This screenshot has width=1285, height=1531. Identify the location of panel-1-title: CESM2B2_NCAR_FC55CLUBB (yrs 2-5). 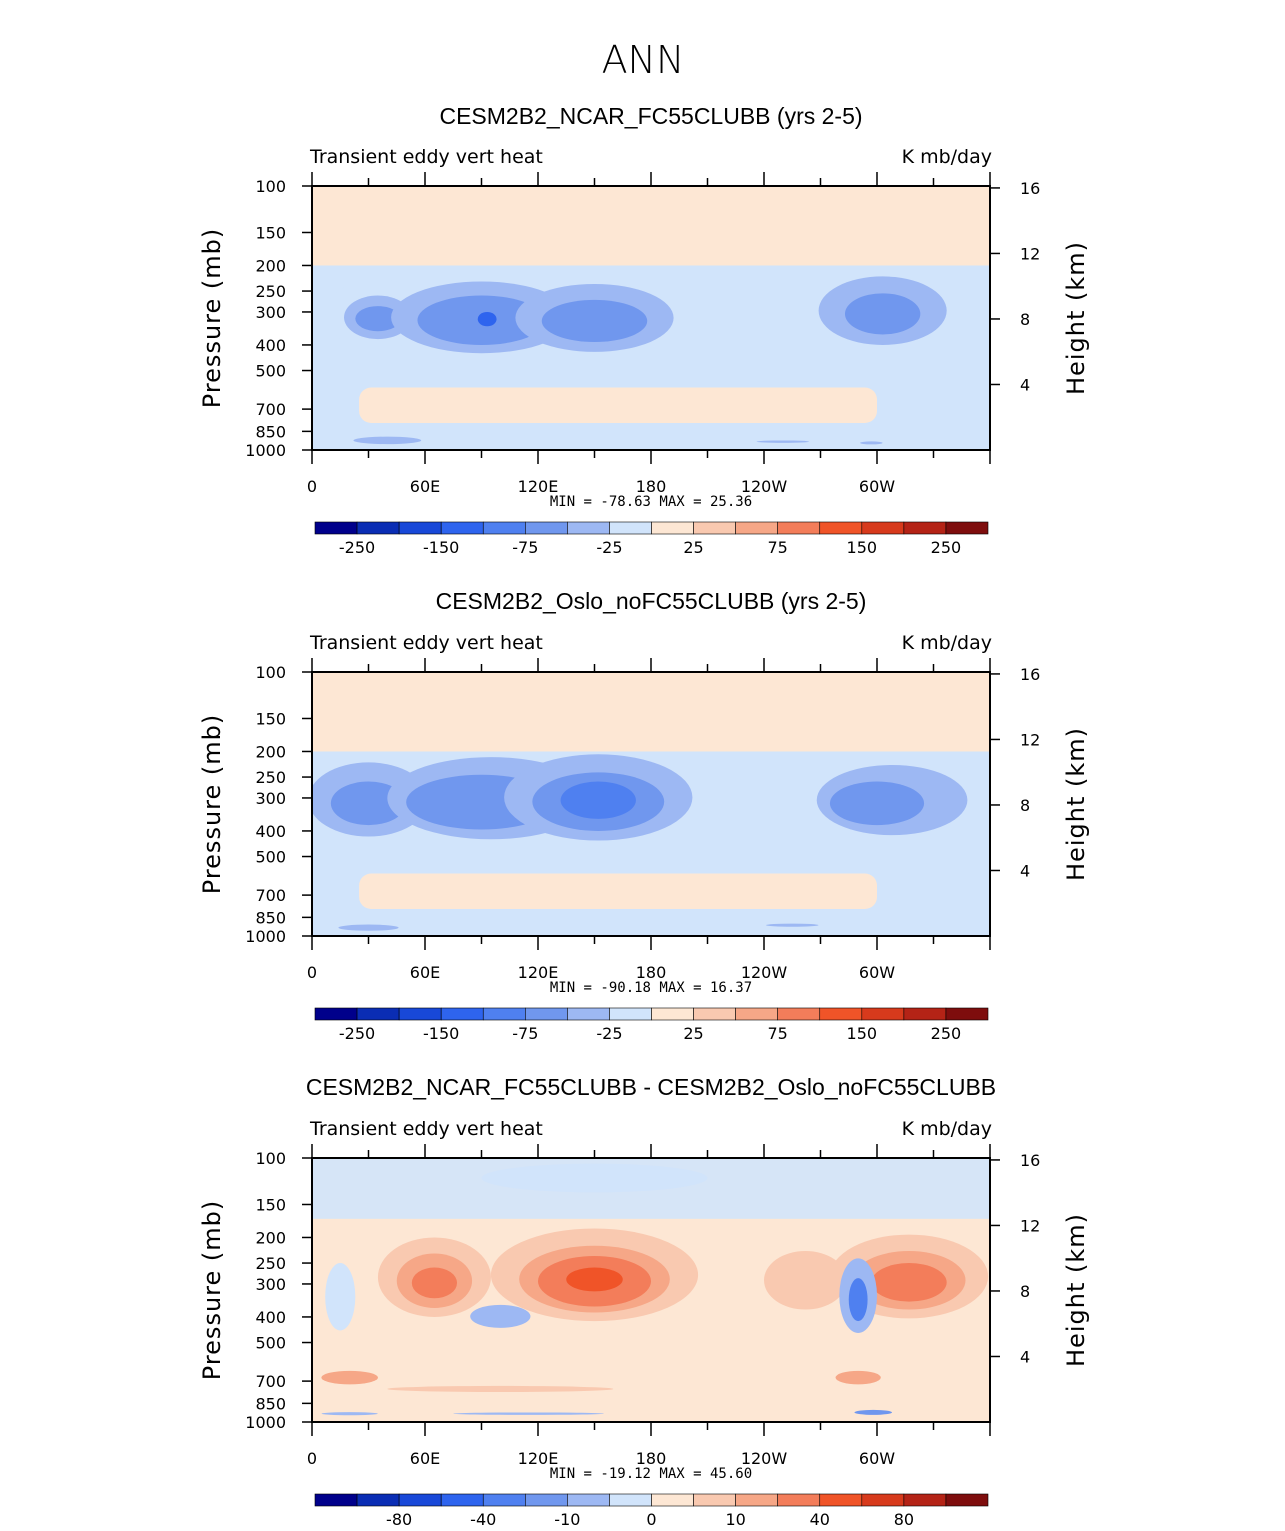
(650, 116).